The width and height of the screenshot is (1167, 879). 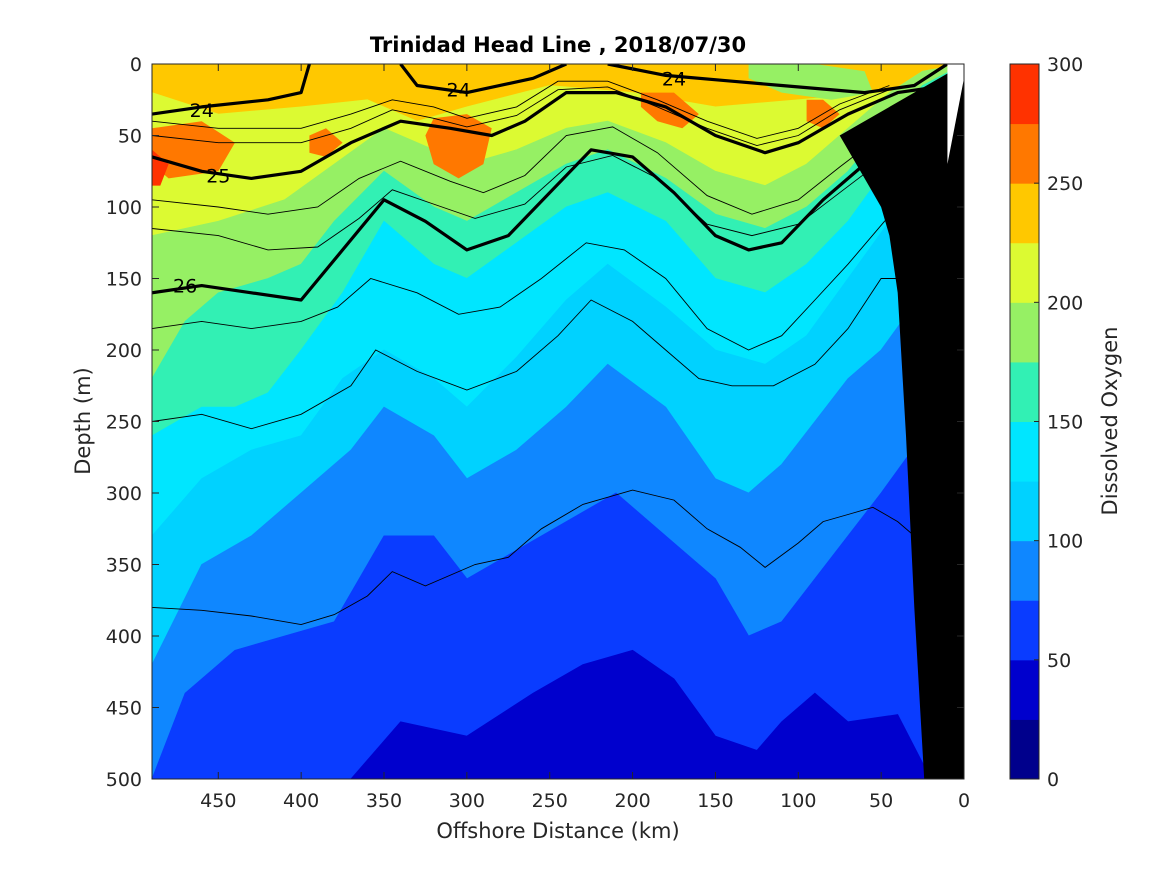 I want to click on y-tick-label-200: 200, so click(x=124, y=351).